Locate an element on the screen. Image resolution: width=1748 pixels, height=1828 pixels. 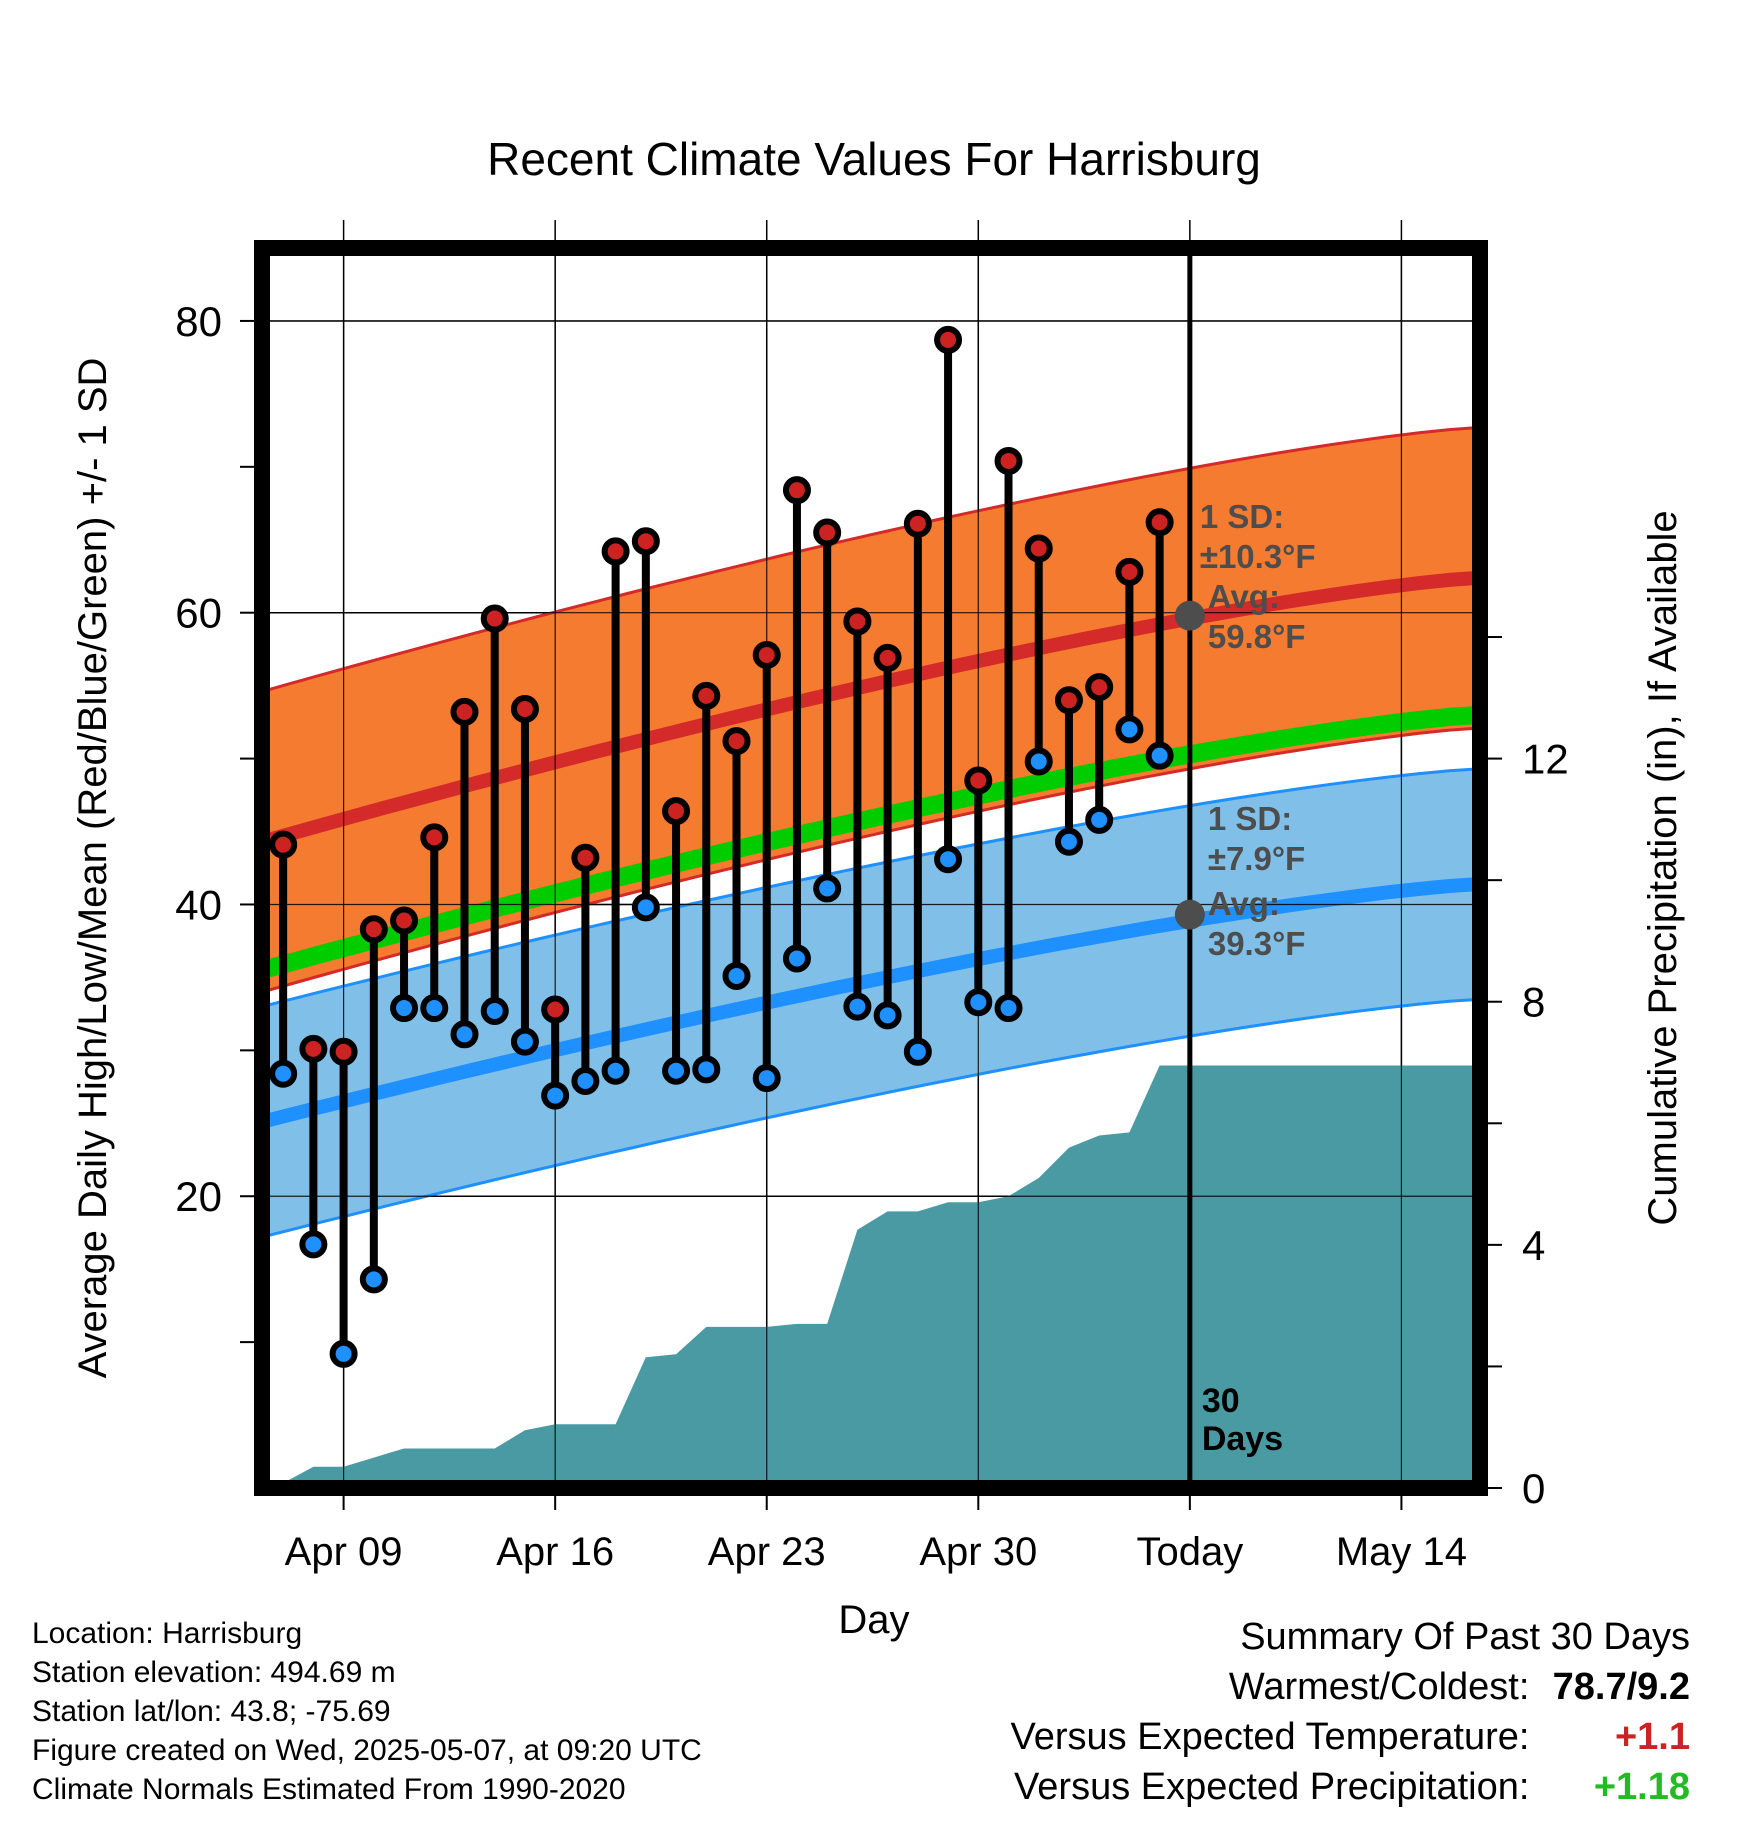
y-right-tick-label-2: 8 is located at coordinates (1533, 1002).